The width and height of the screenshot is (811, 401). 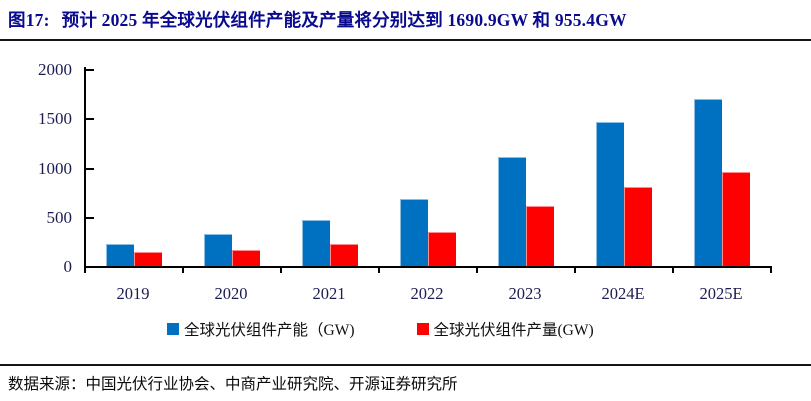 I want to click on legend-item-capacity: 全球光伏组件产能（GW), so click(x=261, y=329).